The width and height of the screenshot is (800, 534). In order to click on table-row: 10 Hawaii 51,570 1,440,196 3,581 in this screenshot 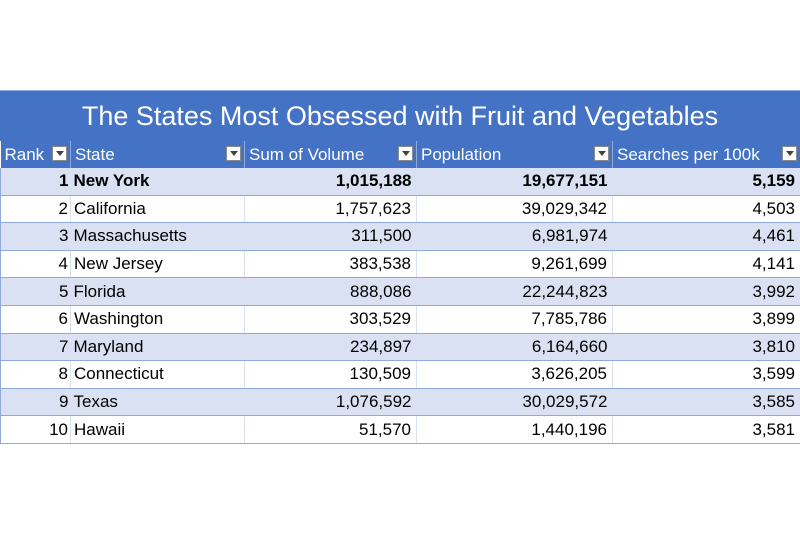, I will do `click(400, 429)`.